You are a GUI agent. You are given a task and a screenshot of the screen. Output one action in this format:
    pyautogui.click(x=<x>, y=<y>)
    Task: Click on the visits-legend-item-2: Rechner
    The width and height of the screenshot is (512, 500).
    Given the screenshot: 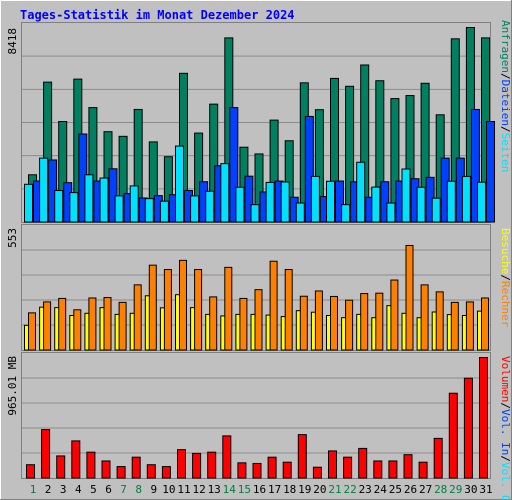 What is the action you would take?
    pyautogui.click(x=505, y=304)
    